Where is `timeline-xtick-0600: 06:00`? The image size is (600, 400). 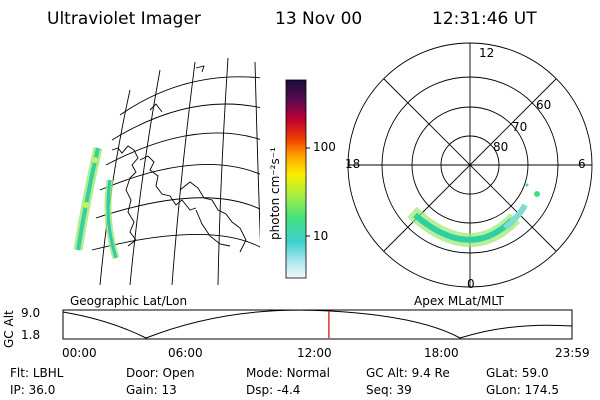
timeline-xtick-0600: 06:00 is located at coordinates (185, 353).